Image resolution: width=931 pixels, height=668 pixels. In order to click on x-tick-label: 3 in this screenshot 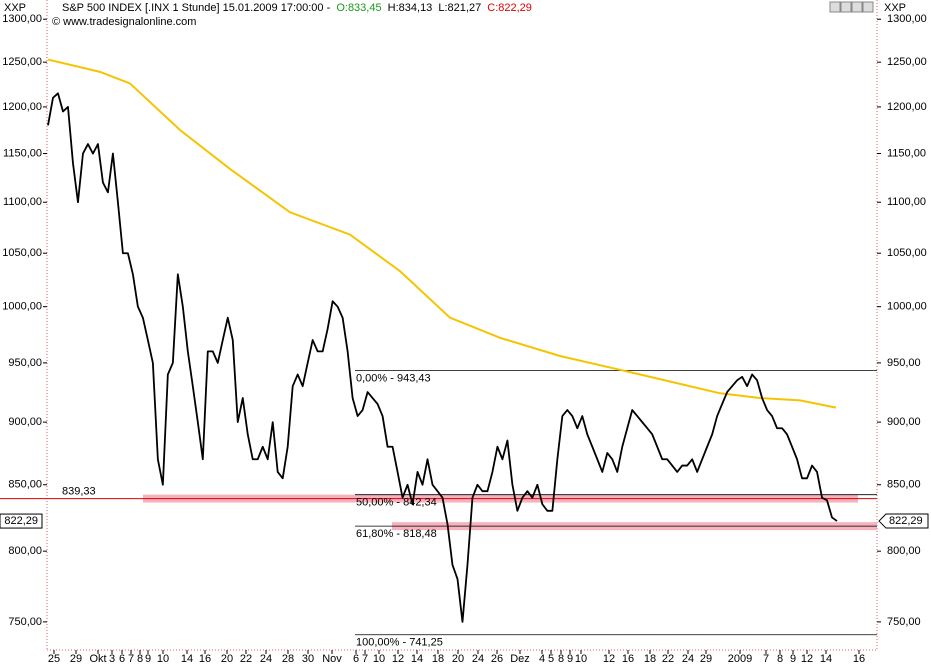, I will do `click(112, 659)`.